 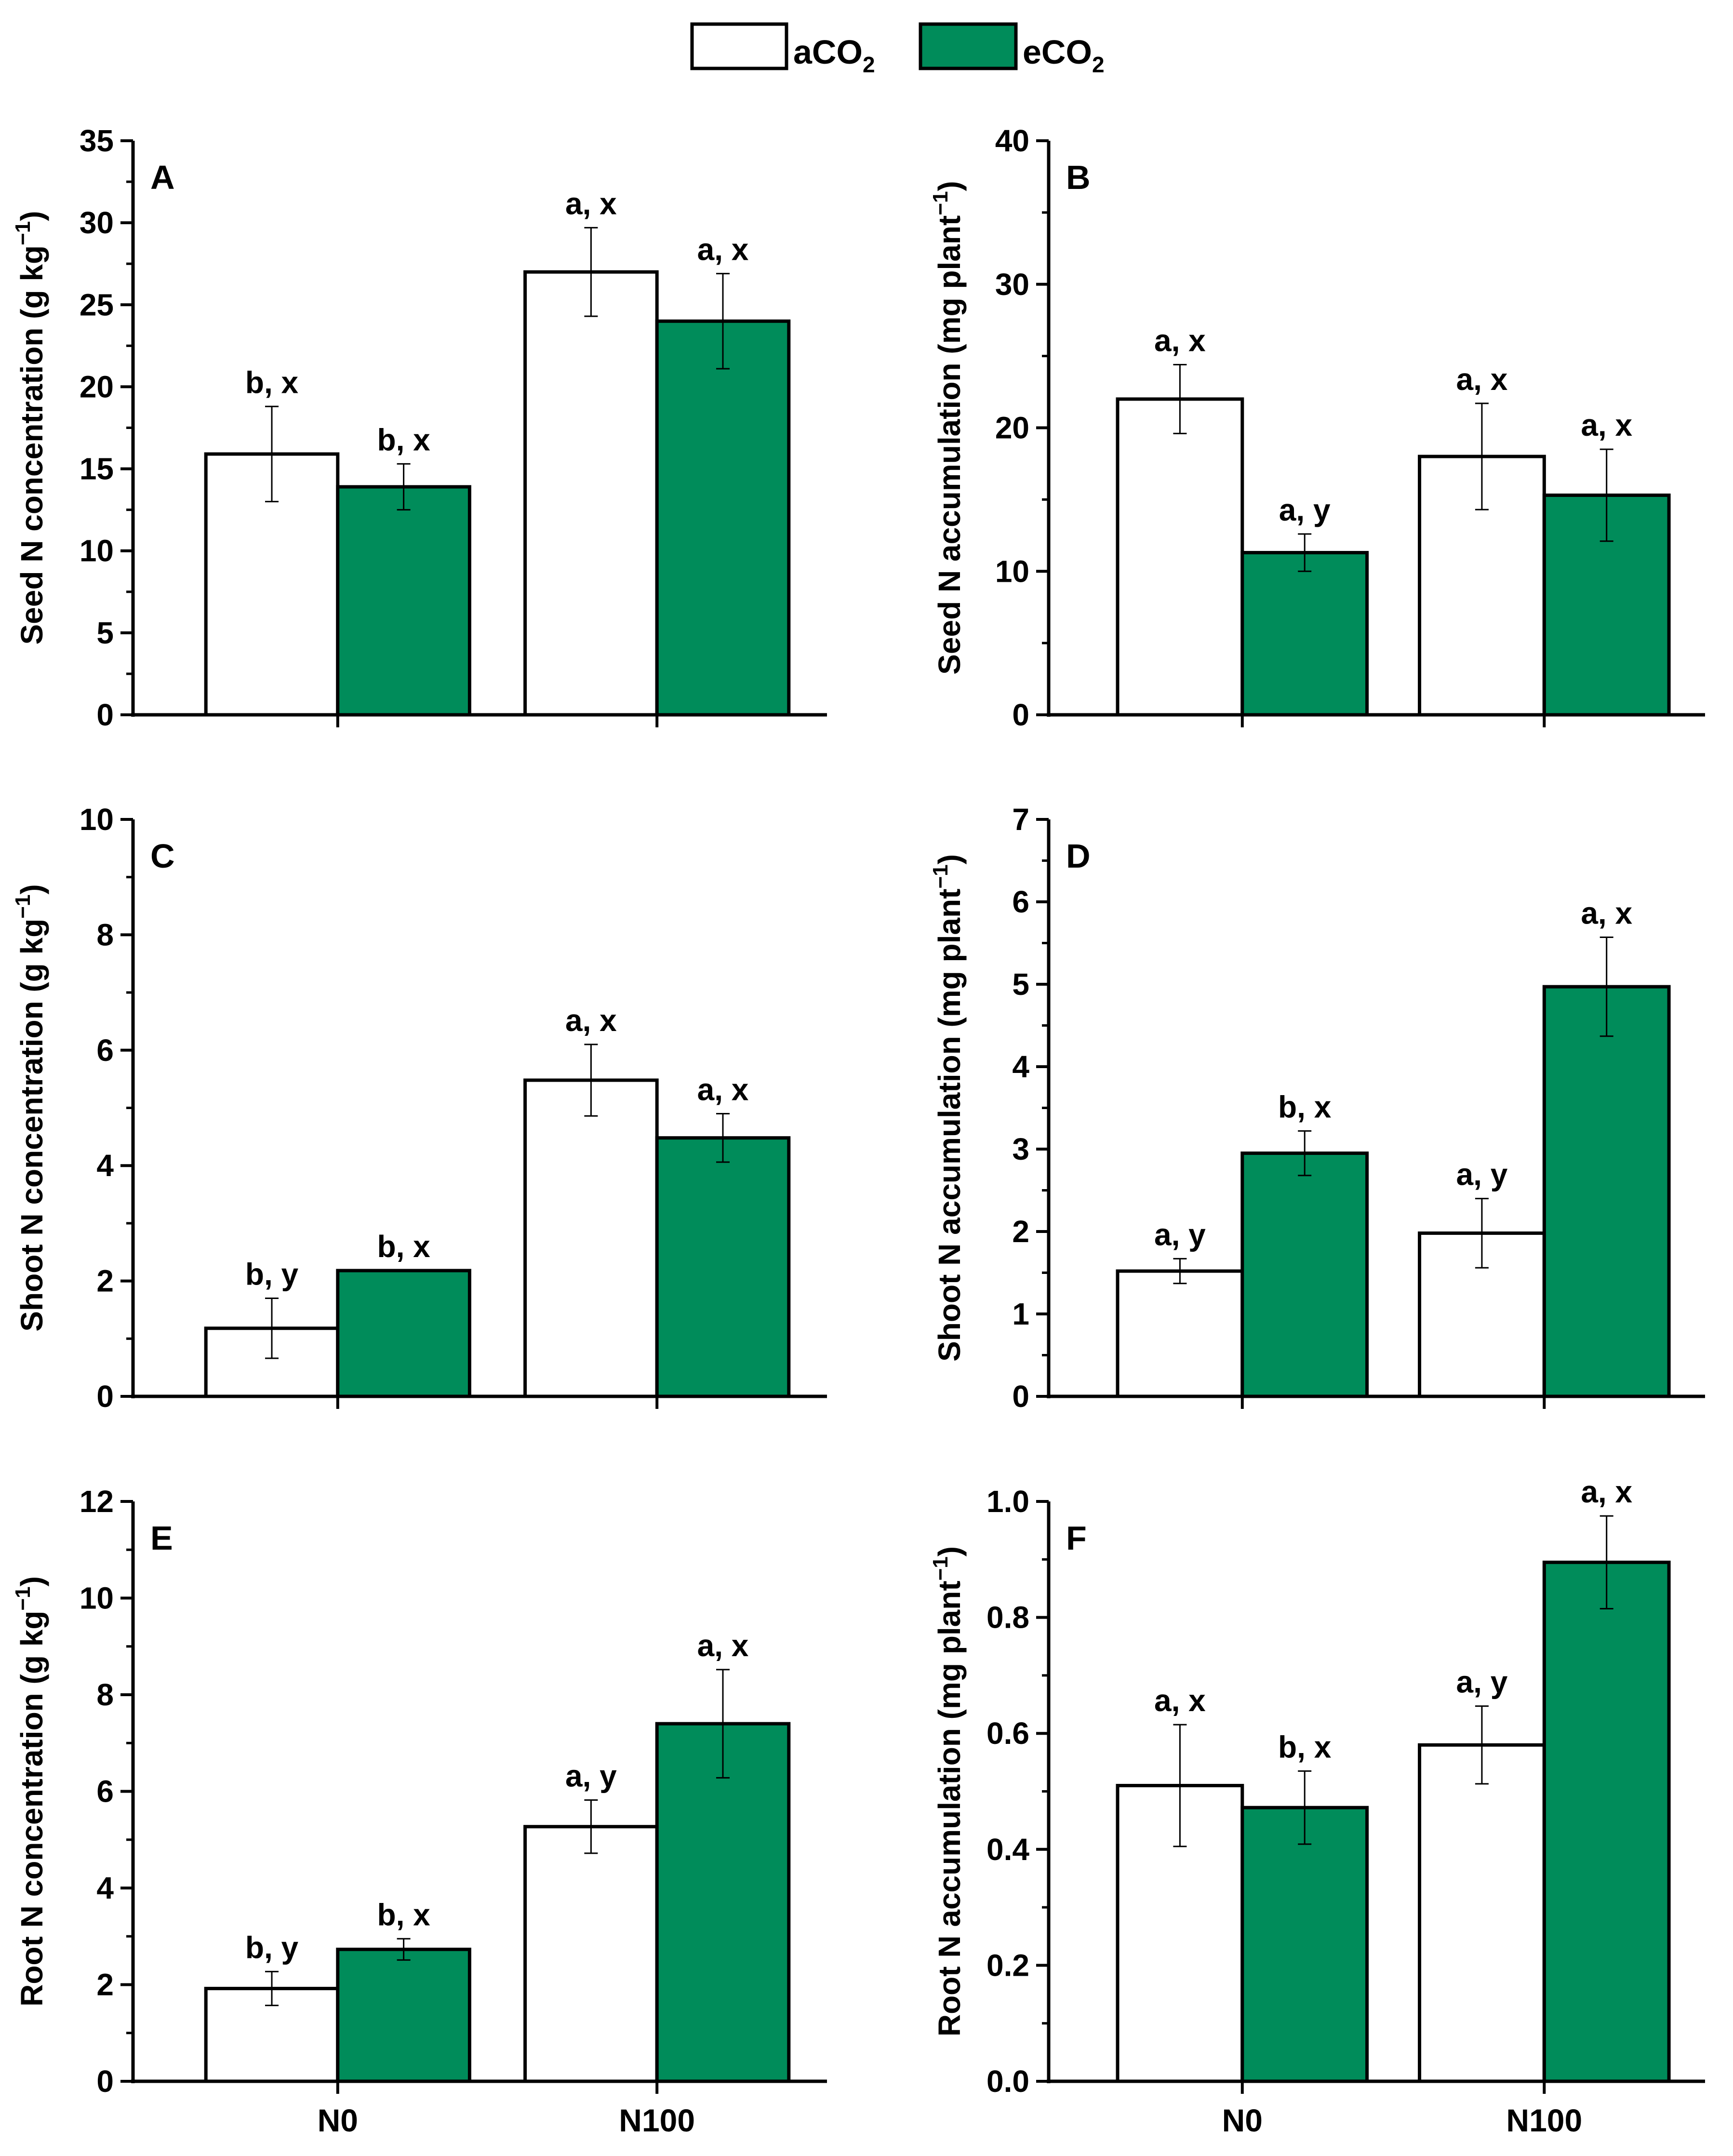 I want to click on legend-label-aco2: aCO2, so click(x=834, y=55).